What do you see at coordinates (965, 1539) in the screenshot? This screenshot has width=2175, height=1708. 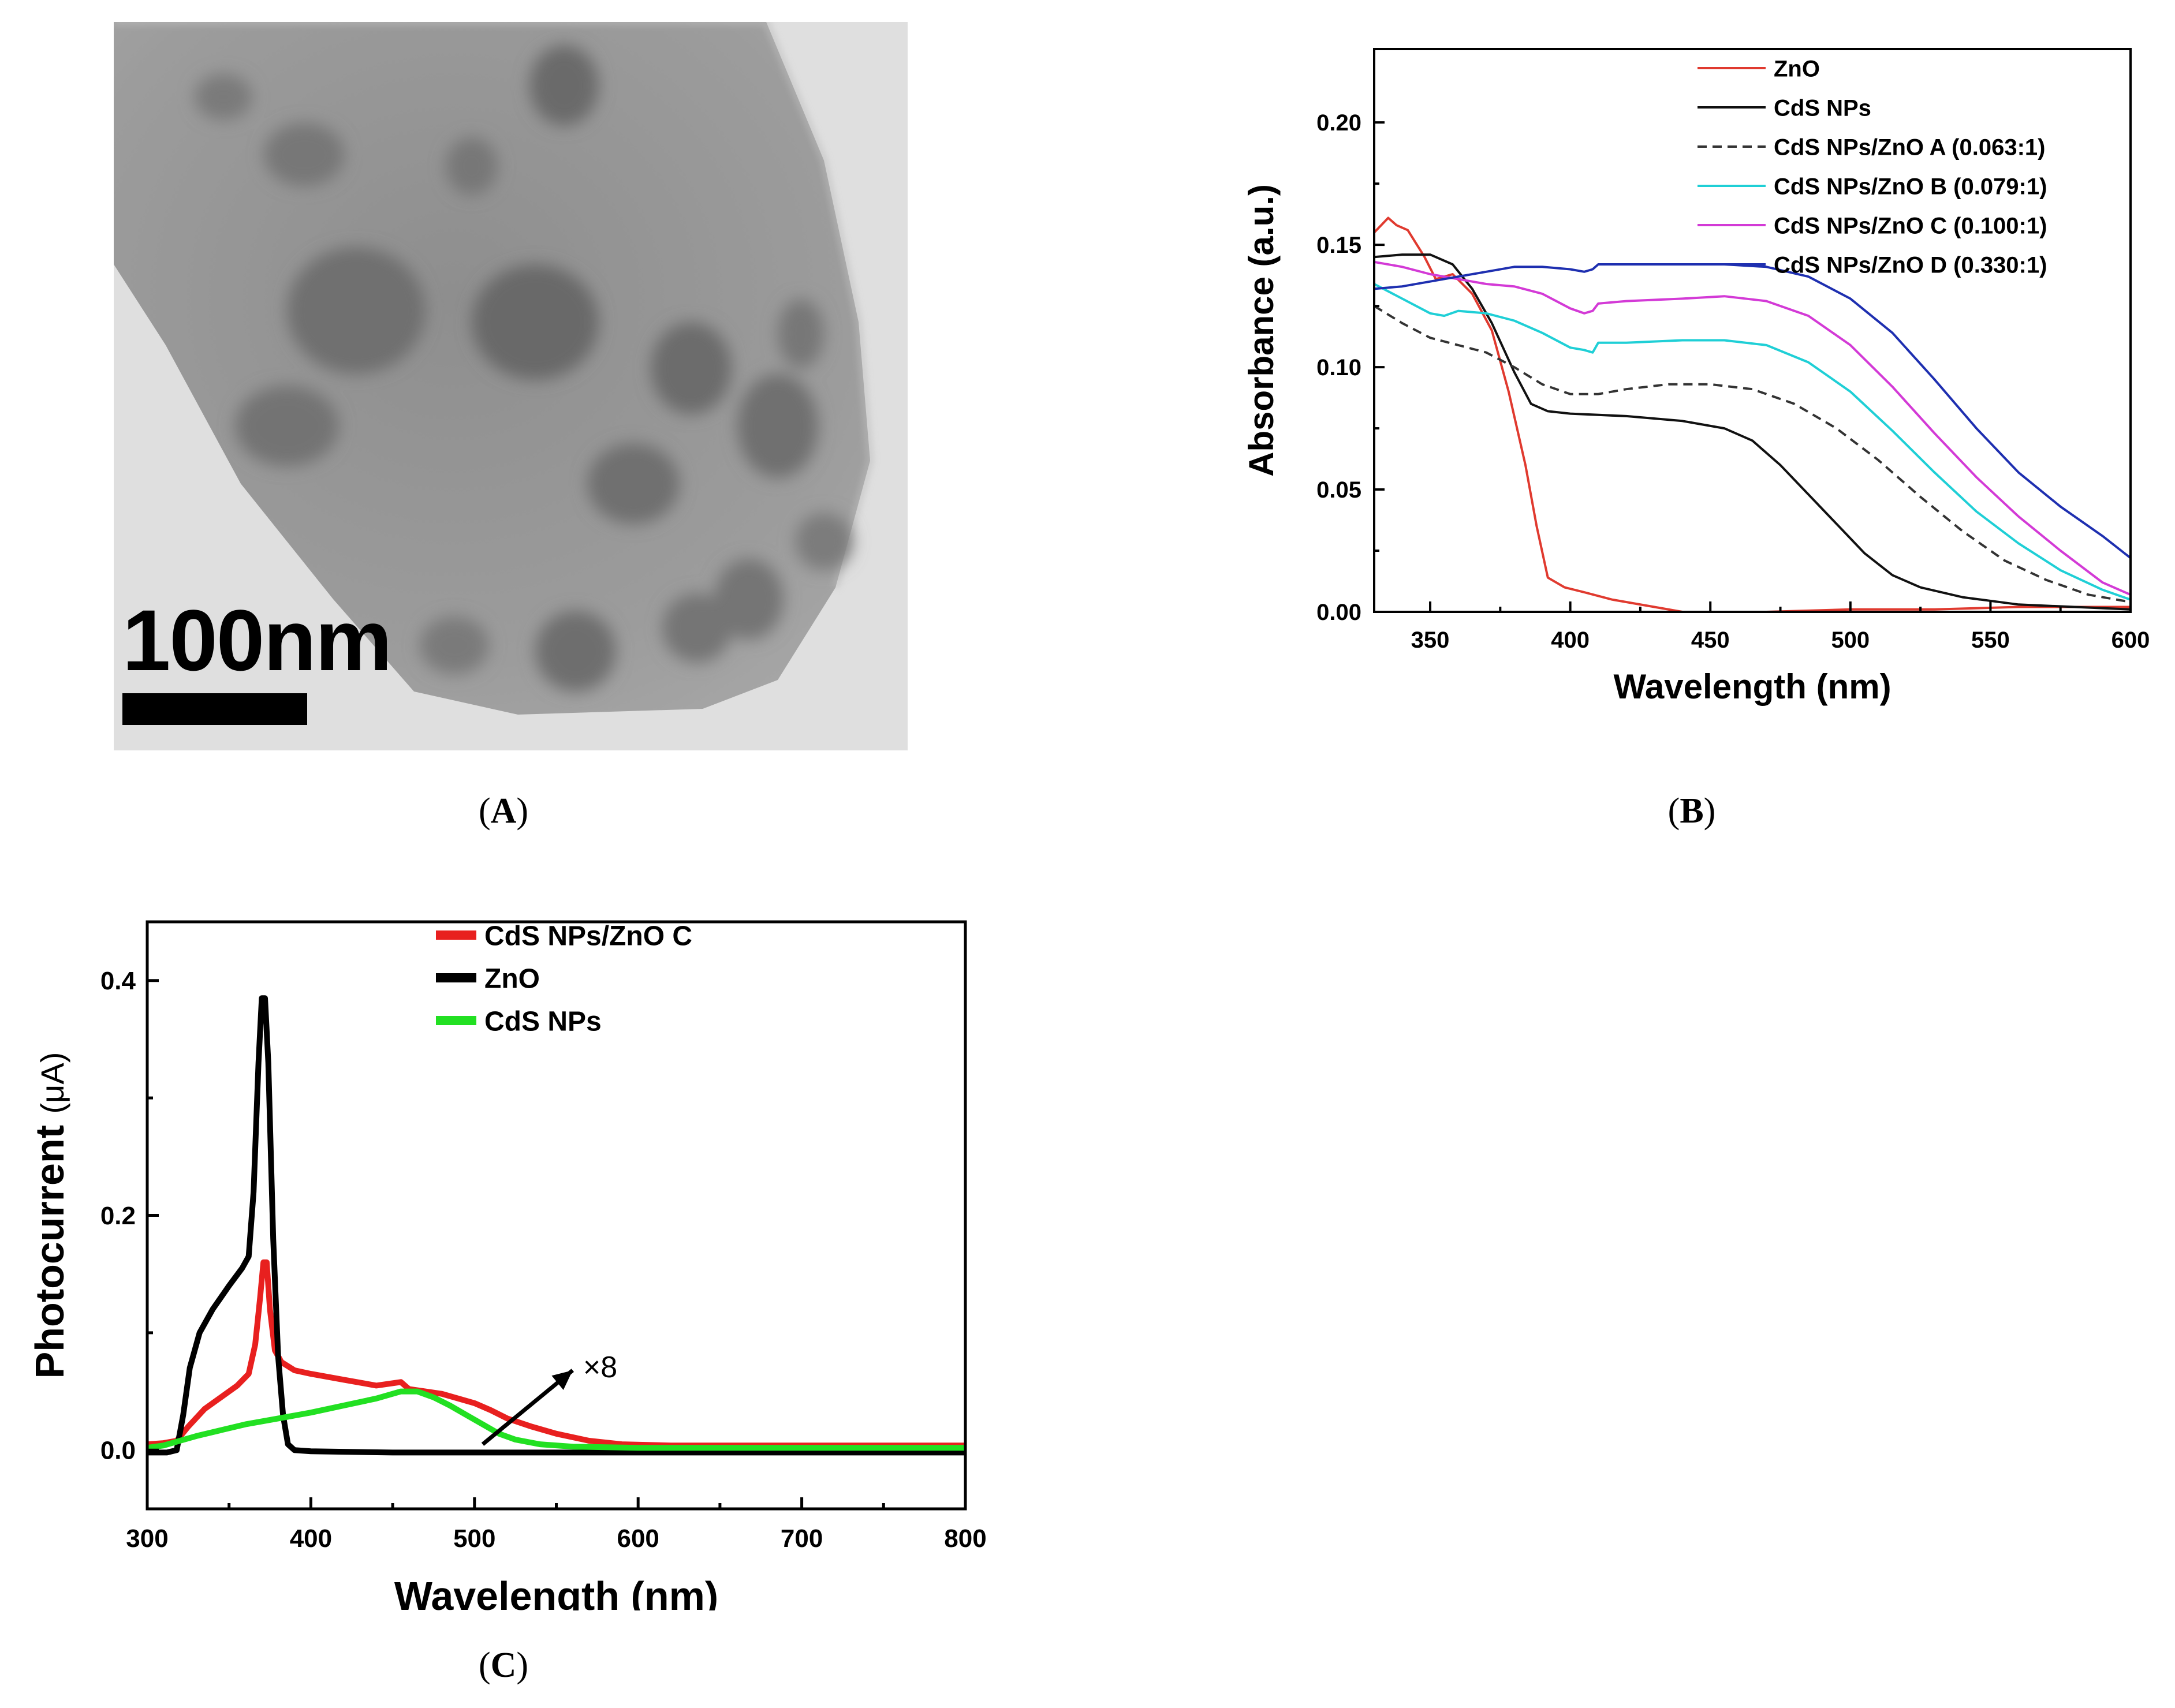 I see `x-tick-label: 800` at bounding box center [965, 1539].